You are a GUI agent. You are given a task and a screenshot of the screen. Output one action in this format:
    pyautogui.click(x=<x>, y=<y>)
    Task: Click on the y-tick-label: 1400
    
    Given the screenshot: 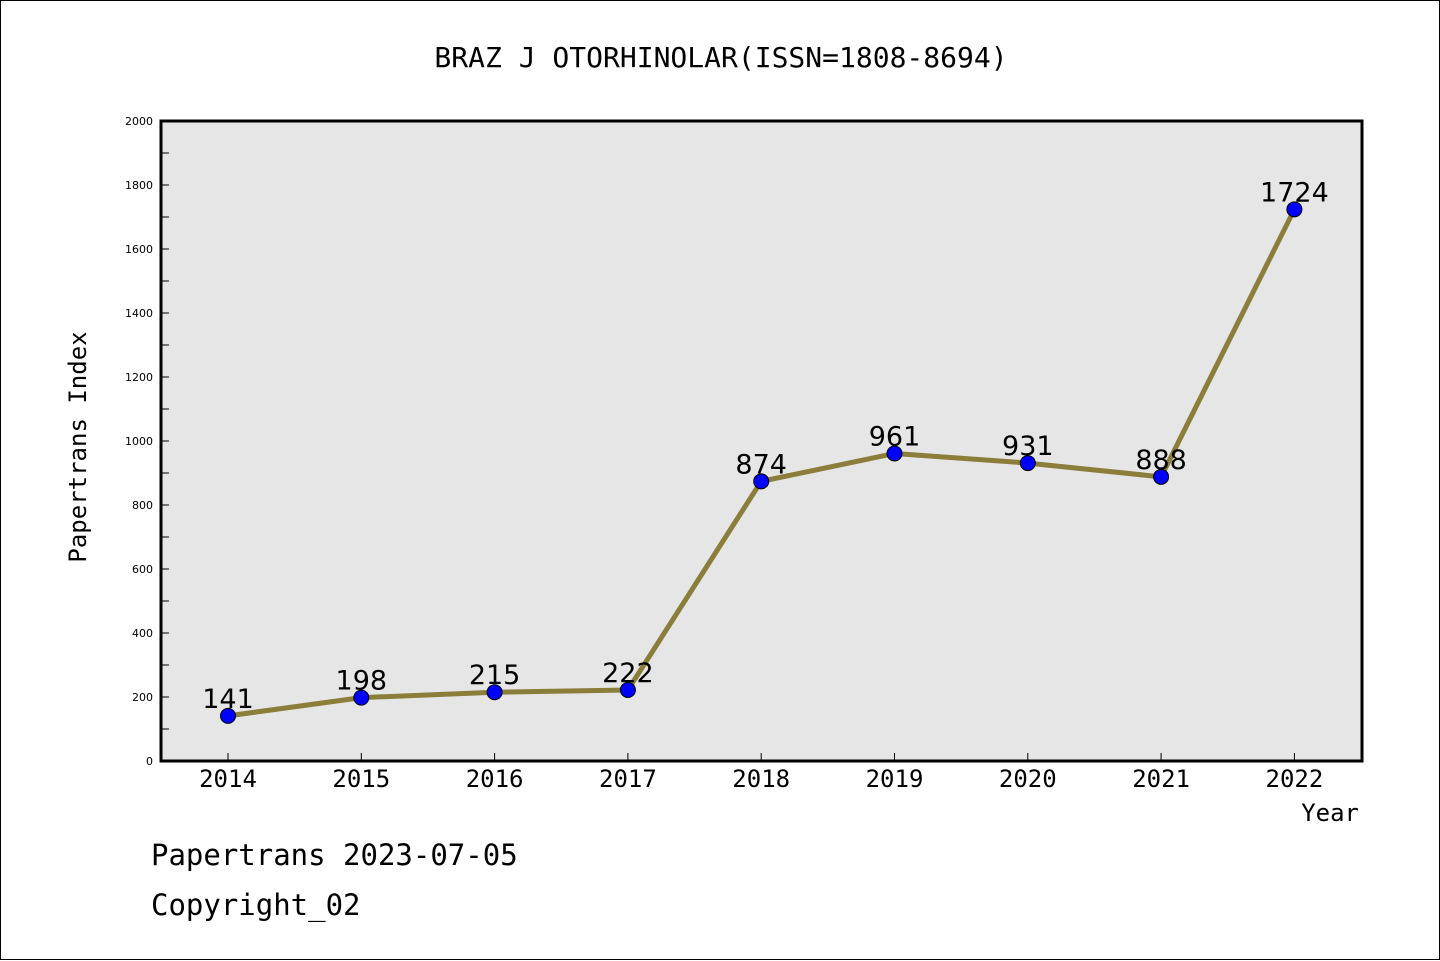 What is the action you would take?
    pyautogui.click(x=139, y=313)
    